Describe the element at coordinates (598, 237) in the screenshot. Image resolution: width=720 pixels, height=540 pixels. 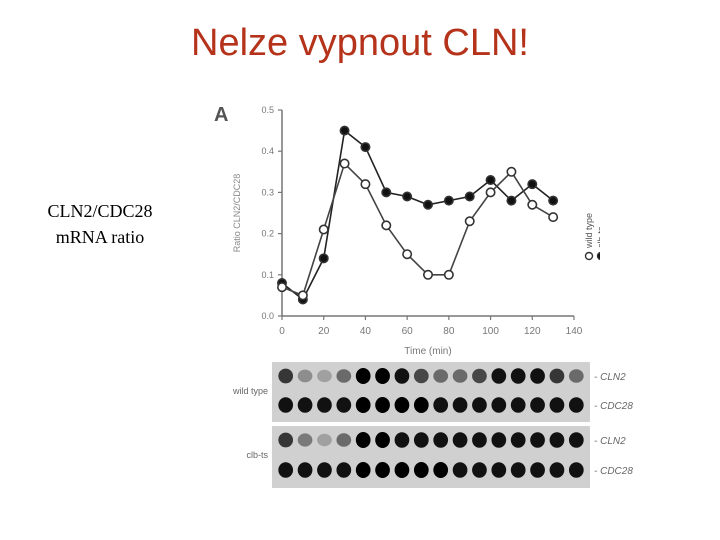
I see `legend-label-clb-ts: clb-ts` at that location.